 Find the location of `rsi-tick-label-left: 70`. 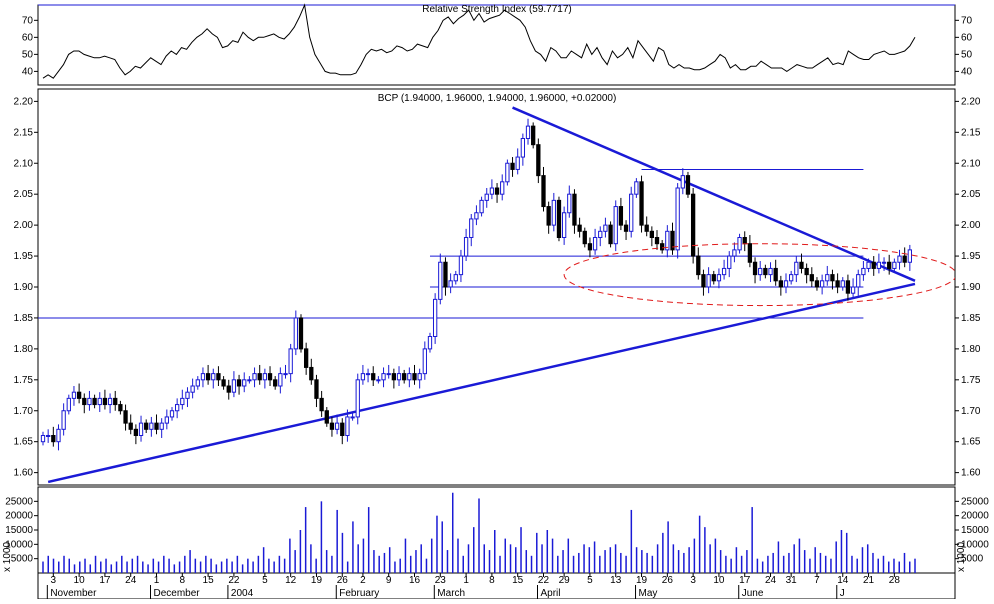

rsi-tick-label-left: 70 is located at coordinates (28, 20).